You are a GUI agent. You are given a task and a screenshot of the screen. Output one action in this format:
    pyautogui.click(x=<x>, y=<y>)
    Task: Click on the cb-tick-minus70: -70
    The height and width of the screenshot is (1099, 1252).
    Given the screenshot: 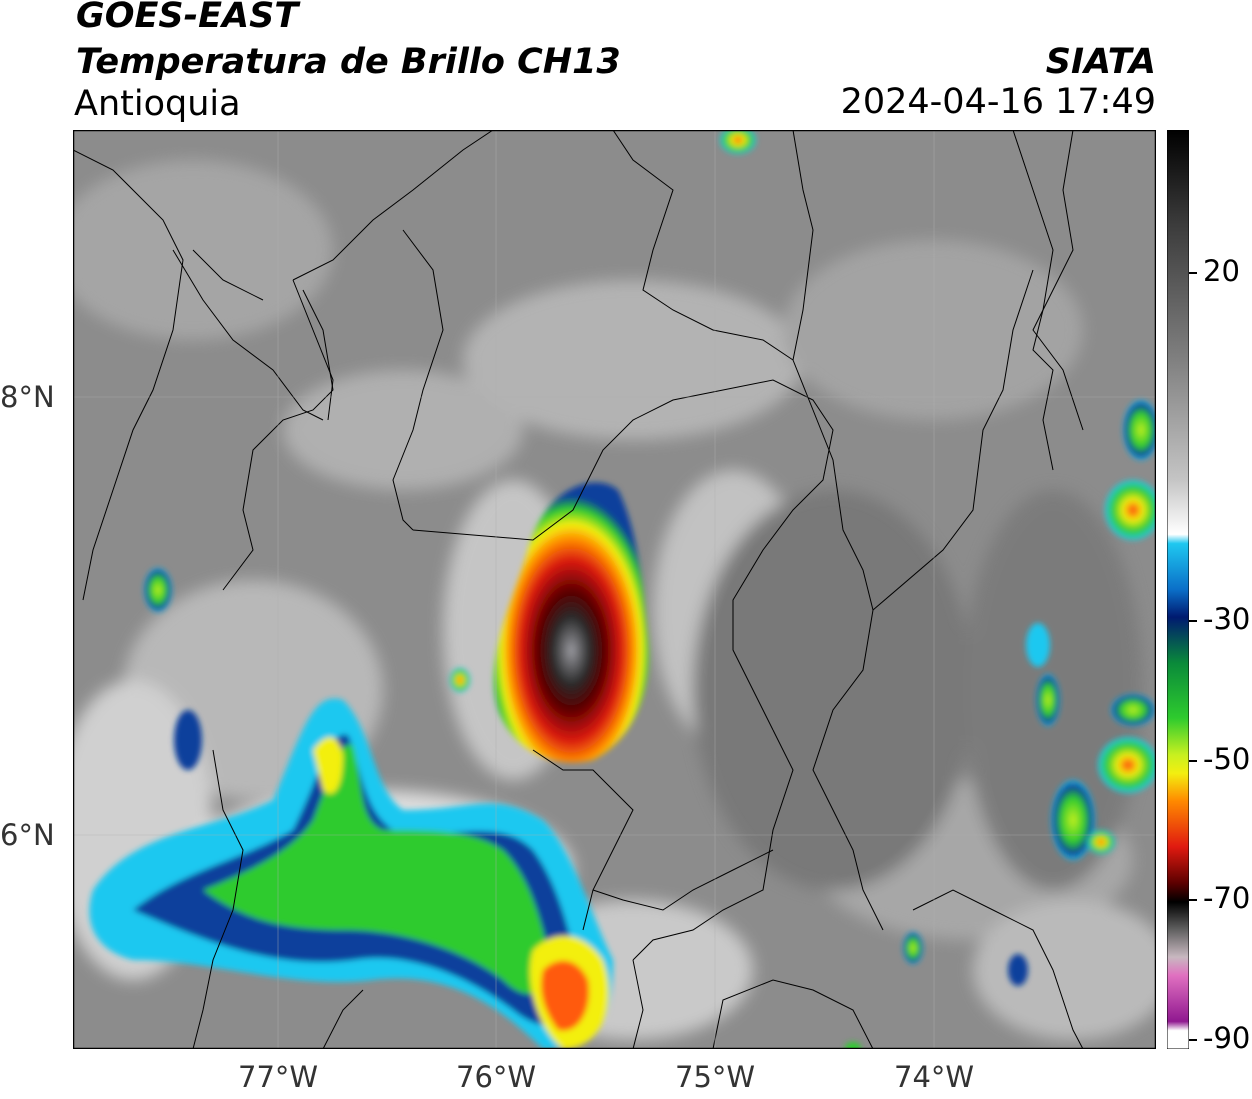 What is the action you would take?
    pyautogui.click(x=1227, y=898)
    